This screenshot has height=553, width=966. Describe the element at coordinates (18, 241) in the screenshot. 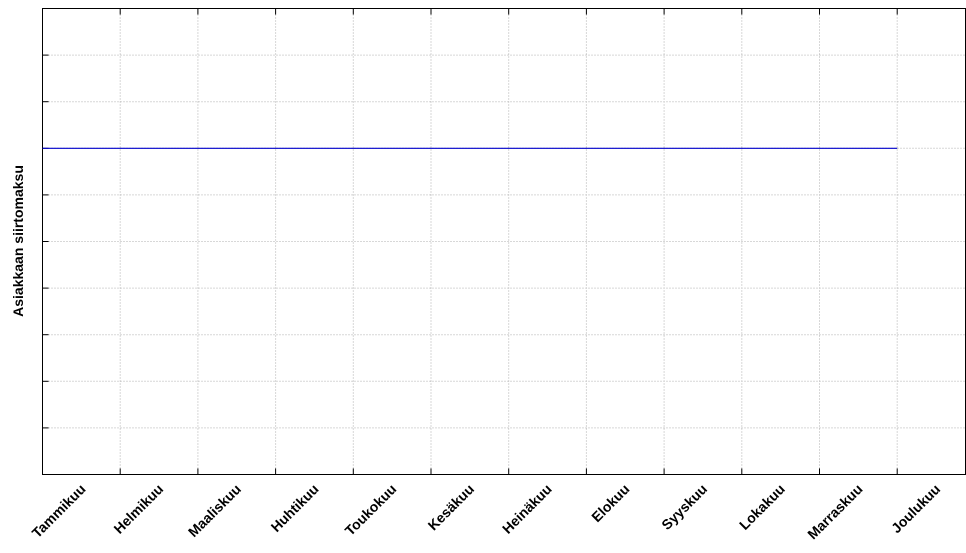

I see `y-axis-label: Asiakkaan siirtomaksu` at that location.